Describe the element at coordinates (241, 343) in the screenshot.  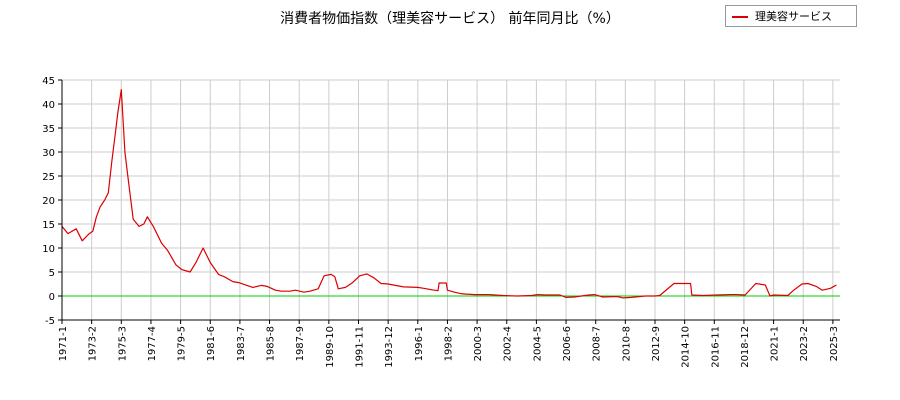
I see `x-tick-label: 1983-7` at that location.